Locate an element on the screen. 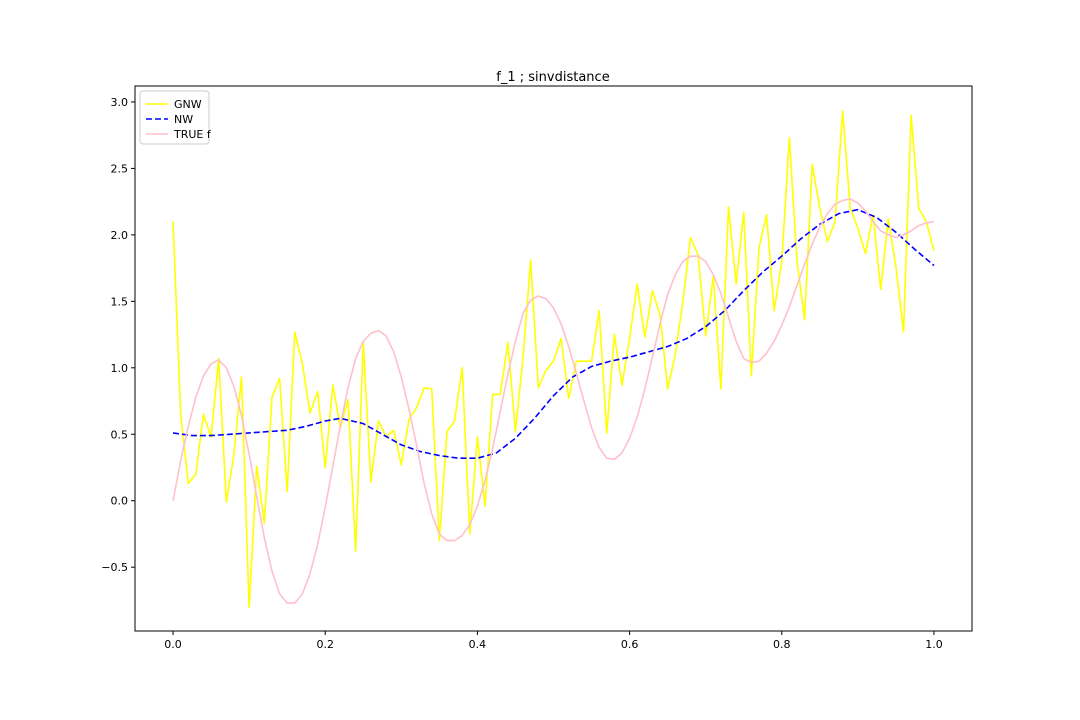  y-tick-label: 1.5 is located at coordinates (120, 301).